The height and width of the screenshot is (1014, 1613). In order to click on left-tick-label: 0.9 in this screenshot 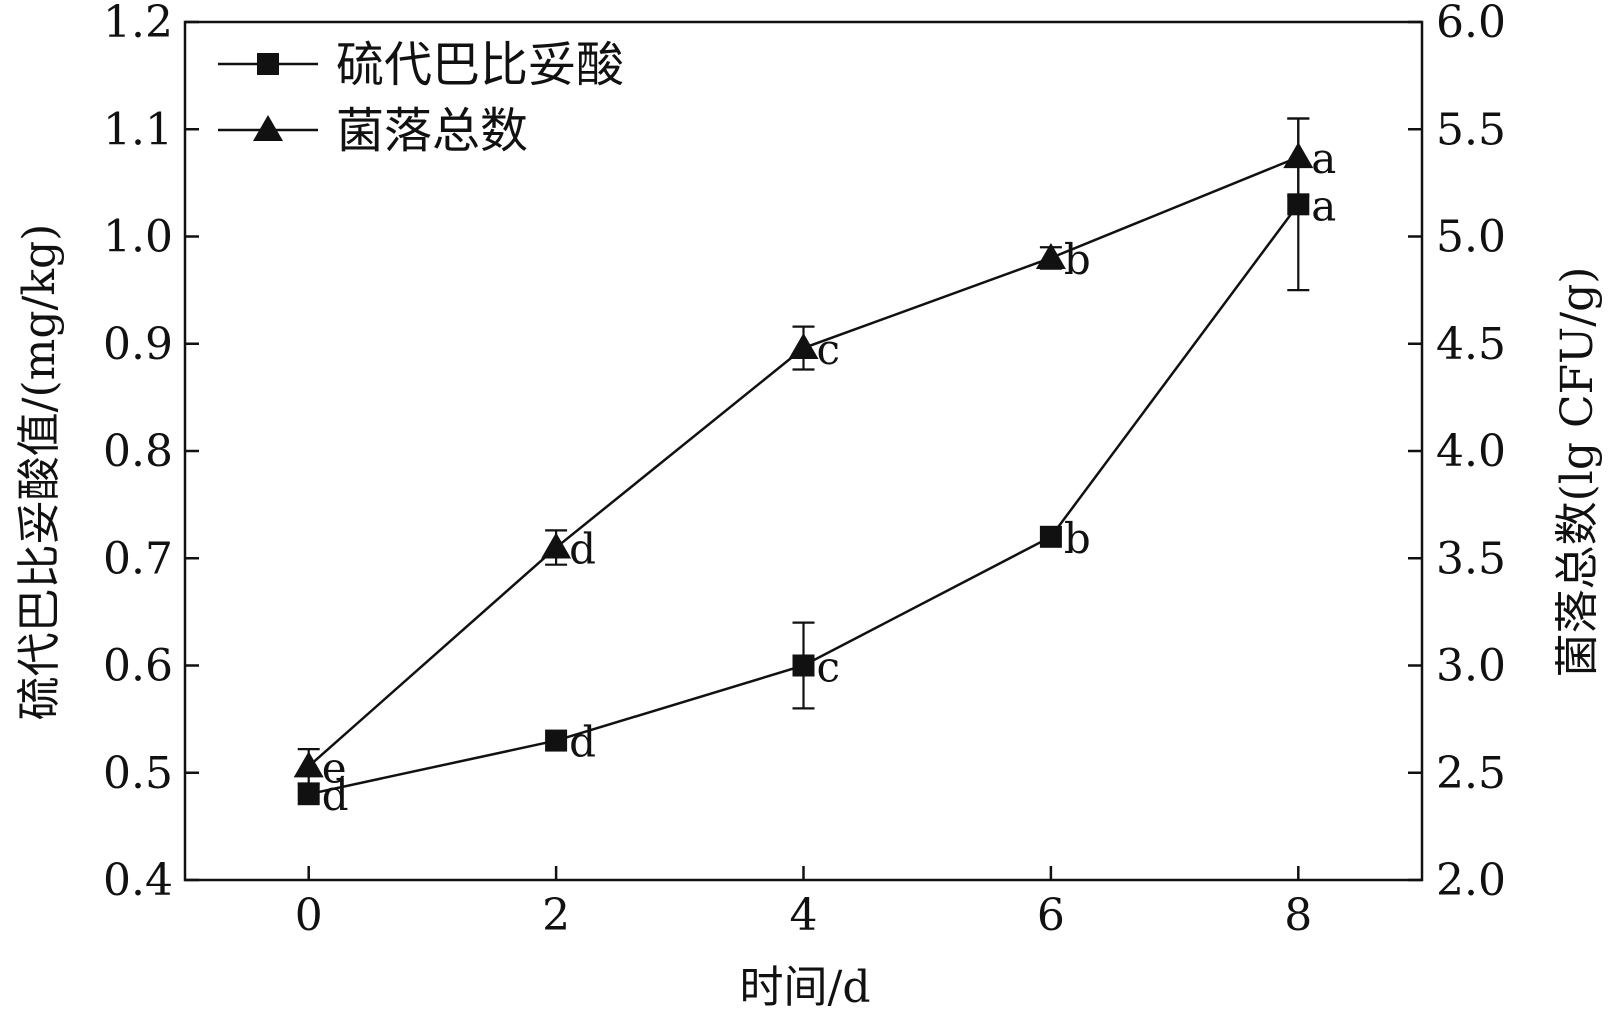, I will do `click(138, 344)`.